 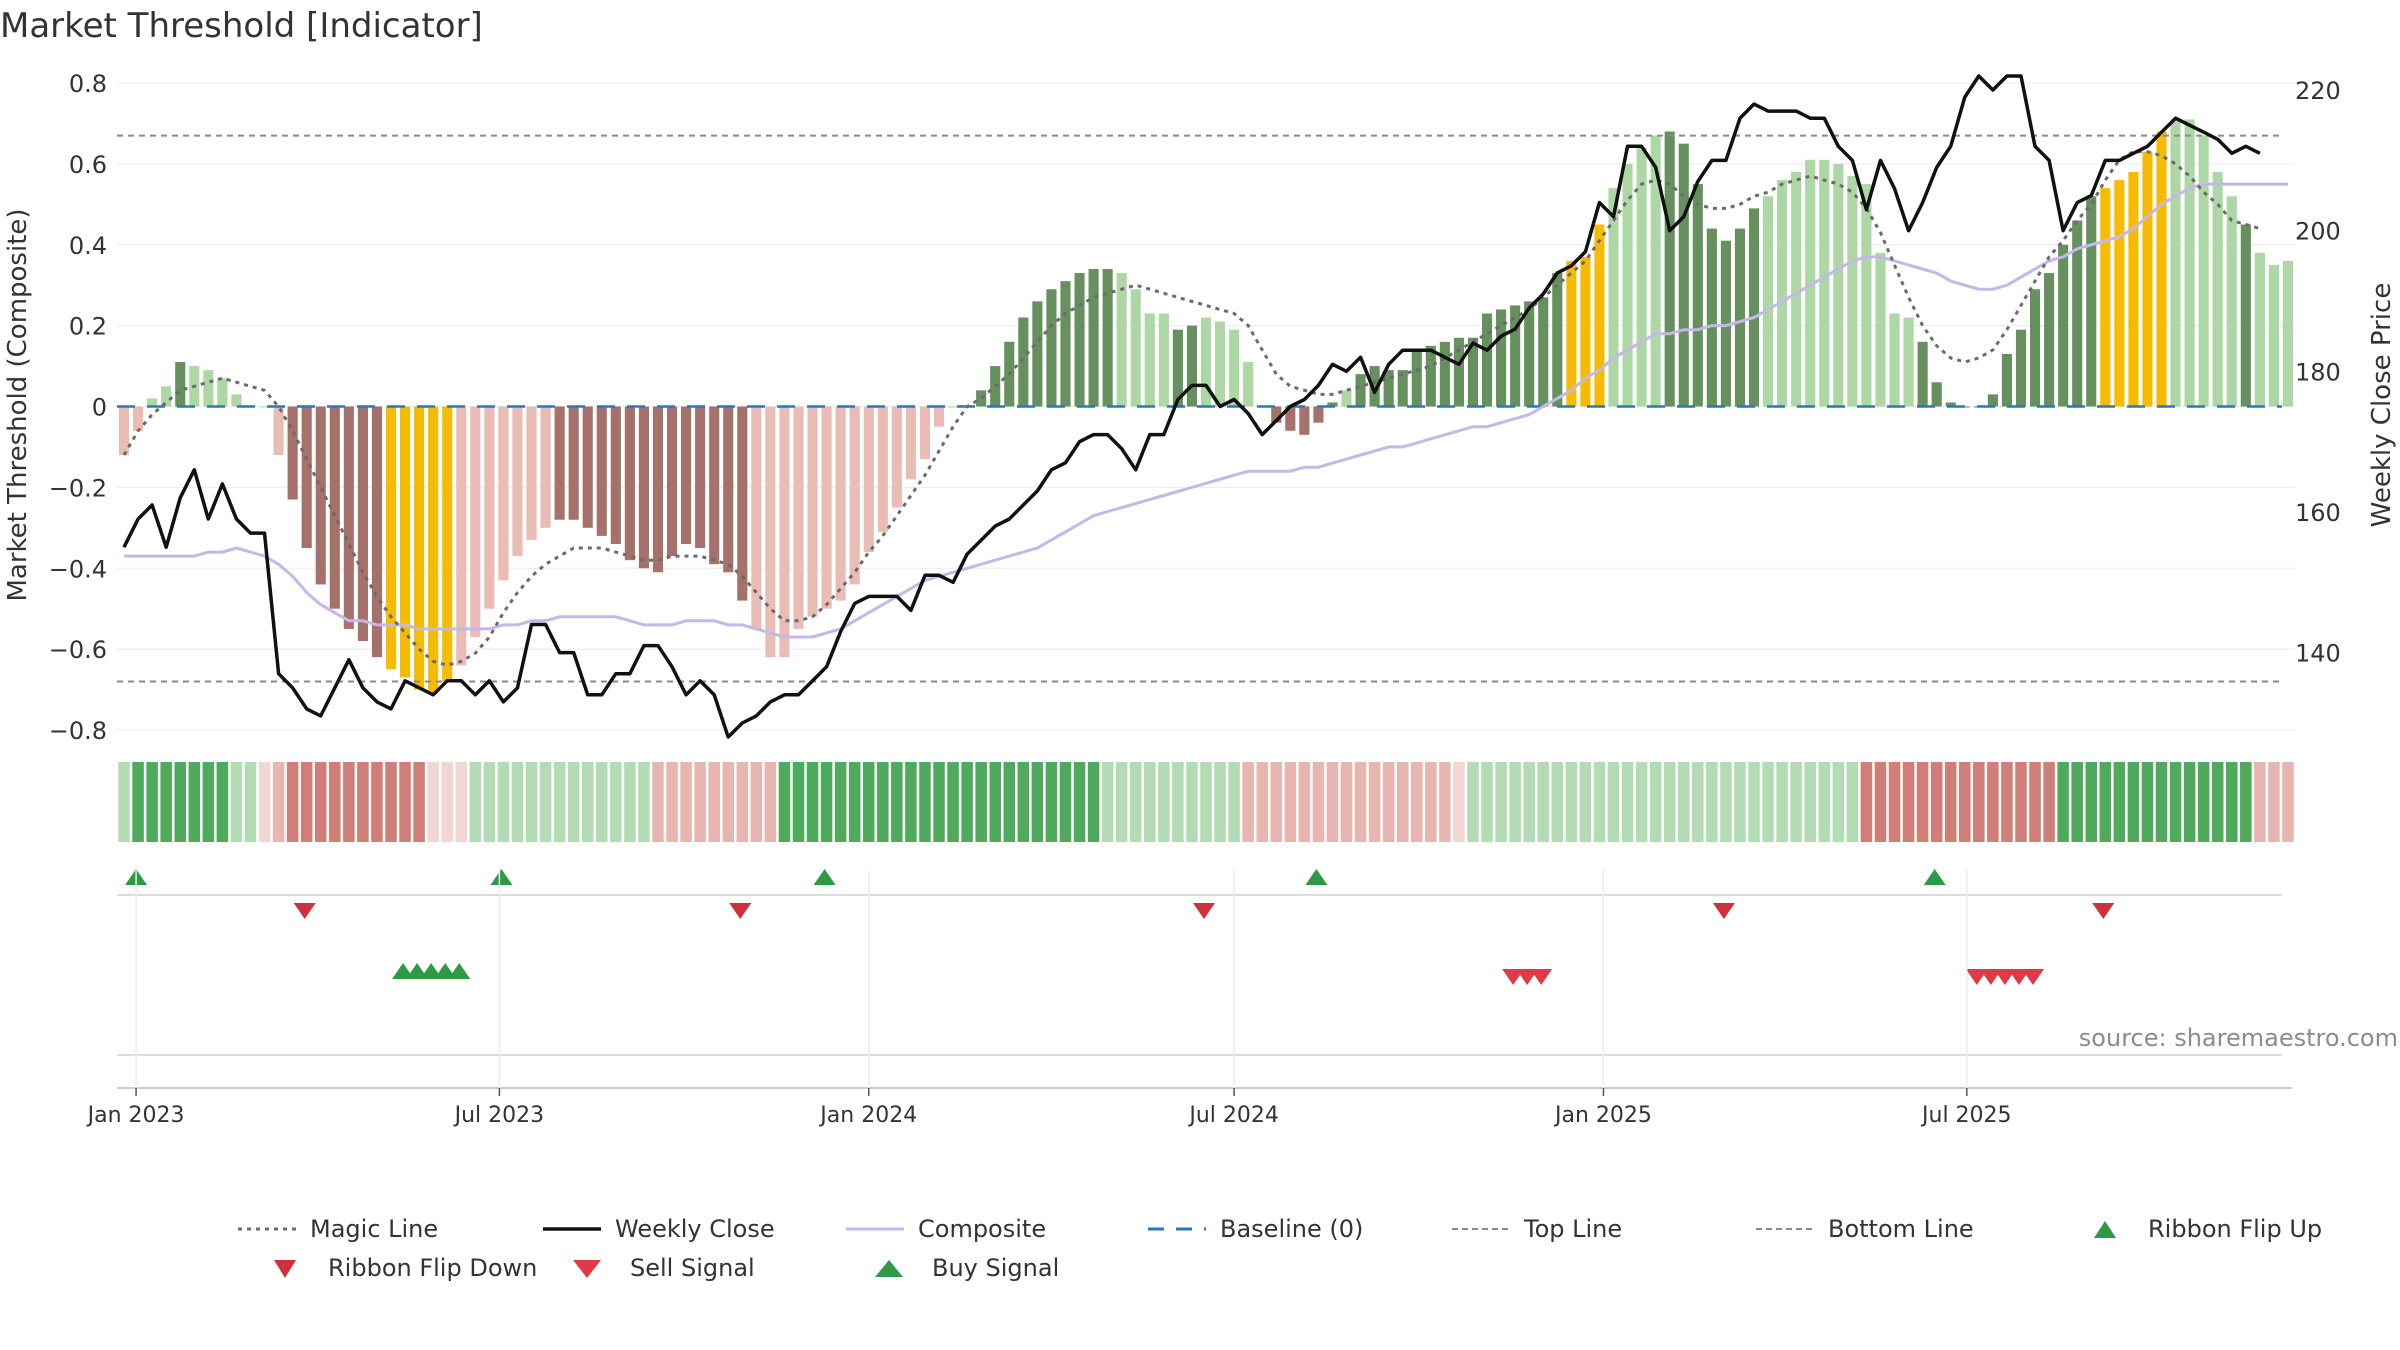 What do you see at coordinates (78, 407) in the screenshot?
I see `y-axis-ticks: 0.8 0.6 0.4 0.2 0 −0.2 −0.4 −0.6 −0.8` at bounding box center [78, 407].